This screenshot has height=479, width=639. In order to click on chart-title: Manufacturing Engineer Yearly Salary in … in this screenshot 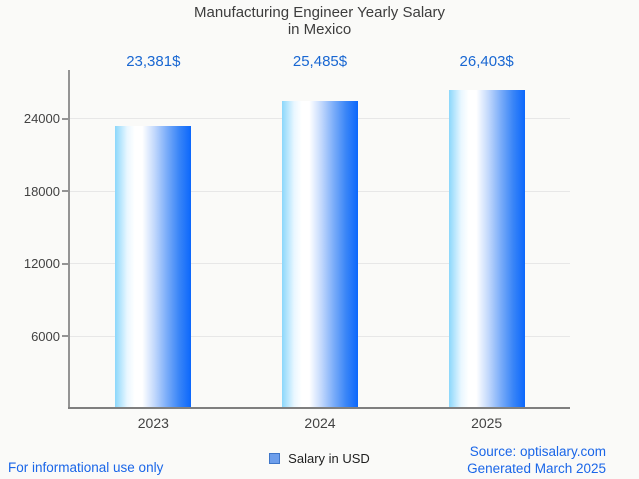, I will do `click(319, 21)`.